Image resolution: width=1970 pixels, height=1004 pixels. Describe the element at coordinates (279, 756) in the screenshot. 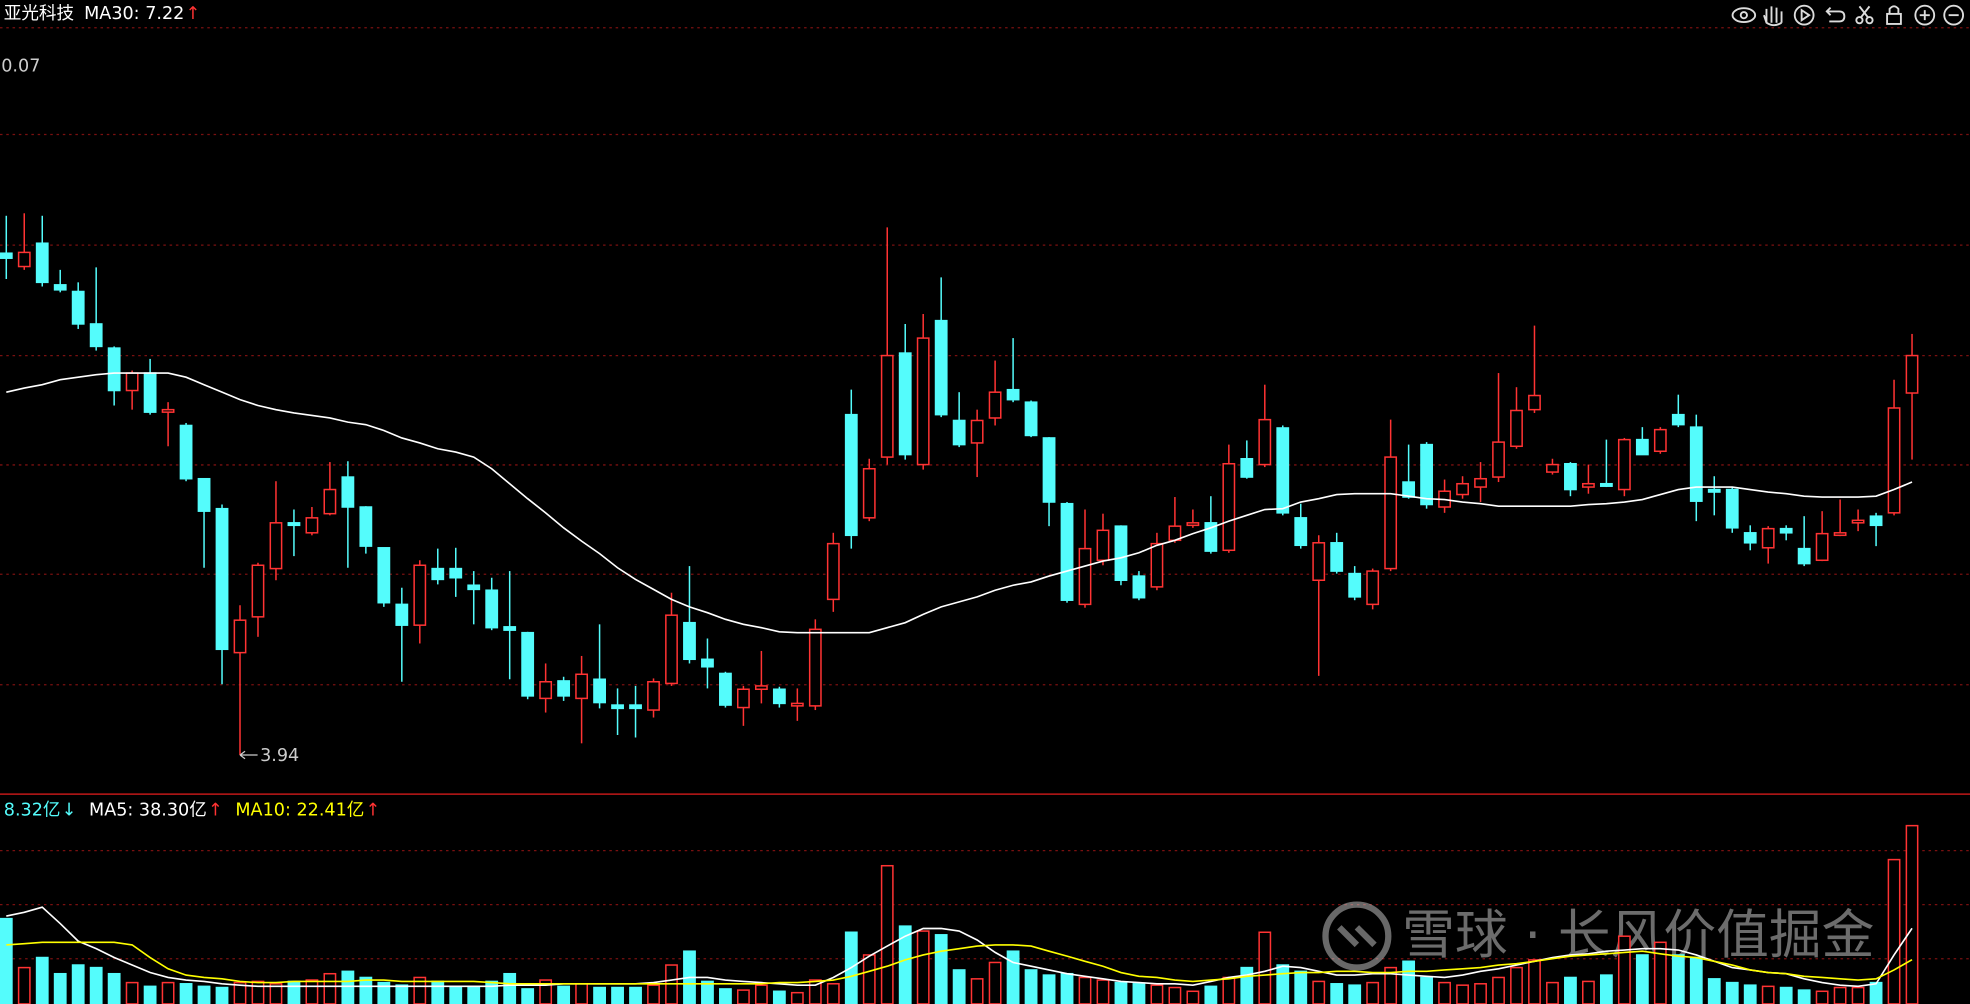

I see `low-label: 3.94` at that location.